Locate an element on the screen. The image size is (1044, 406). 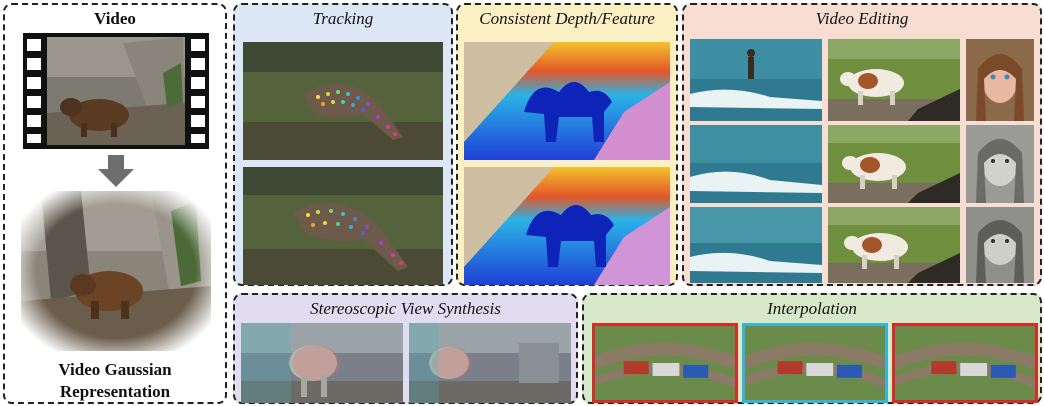
stereo-title: Stereoscopic View Synthesis is located at coordinates (405, 308).